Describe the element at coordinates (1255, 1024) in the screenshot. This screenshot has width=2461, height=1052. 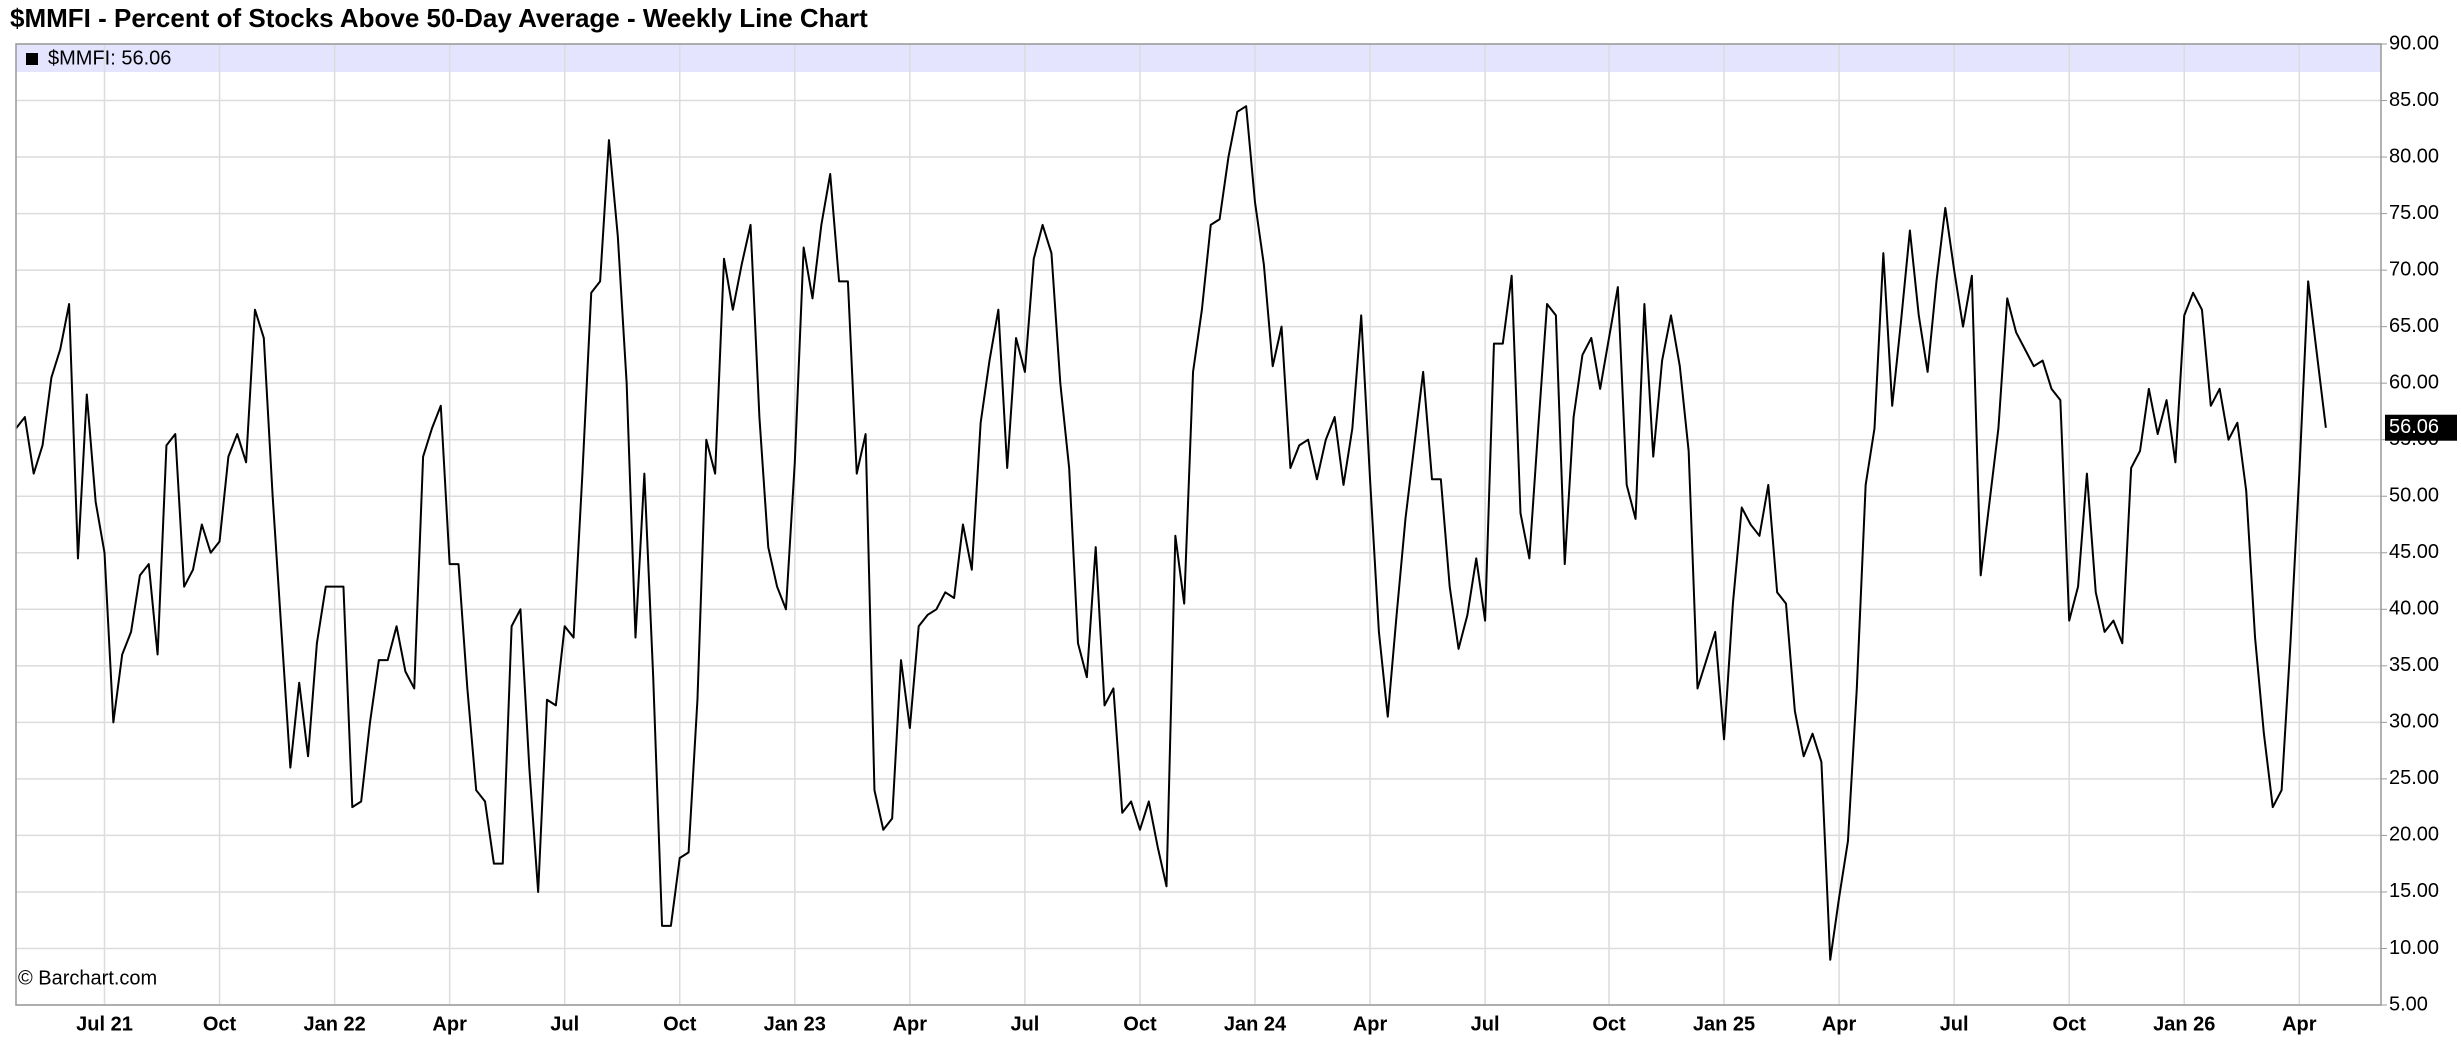
I see `x-tick-label: Jan 24` at that location.